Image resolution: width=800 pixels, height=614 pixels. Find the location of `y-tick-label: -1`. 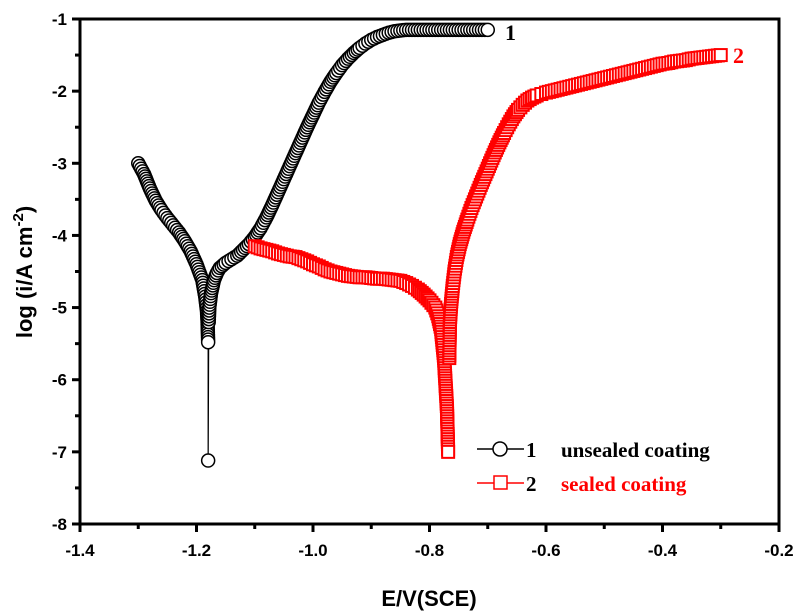

y-tick-label: -1 is located at coordinates (59, 19).